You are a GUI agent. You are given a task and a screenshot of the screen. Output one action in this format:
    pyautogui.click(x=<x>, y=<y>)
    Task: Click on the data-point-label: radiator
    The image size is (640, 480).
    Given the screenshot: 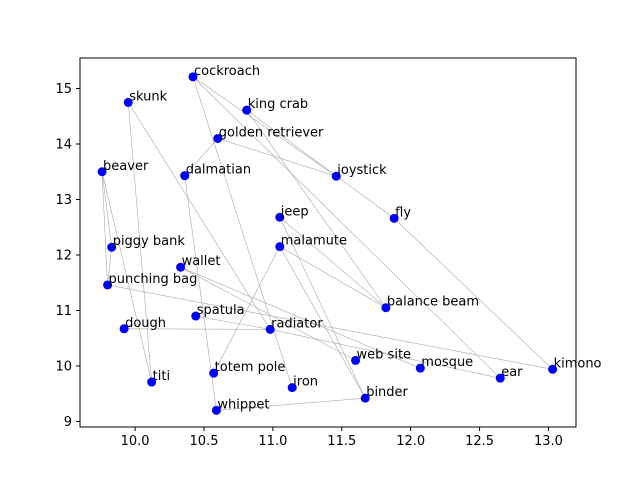 What is the action you would take?
    pyautogui.click(x=297, y=323)
    